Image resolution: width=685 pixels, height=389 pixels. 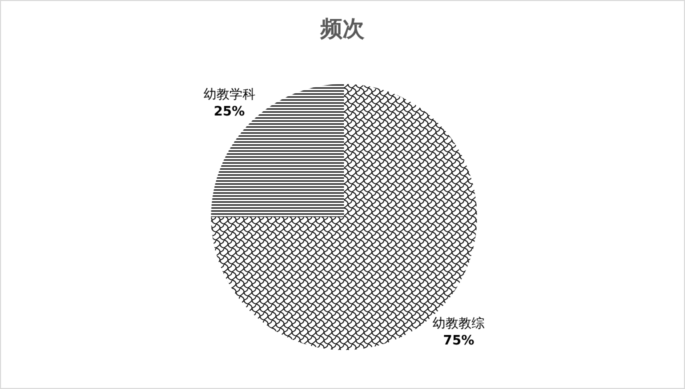 What do you see at coordinates (343, 29) in the screenshot?
I see `chart-title: 频次` at bounding box center [343, 29].